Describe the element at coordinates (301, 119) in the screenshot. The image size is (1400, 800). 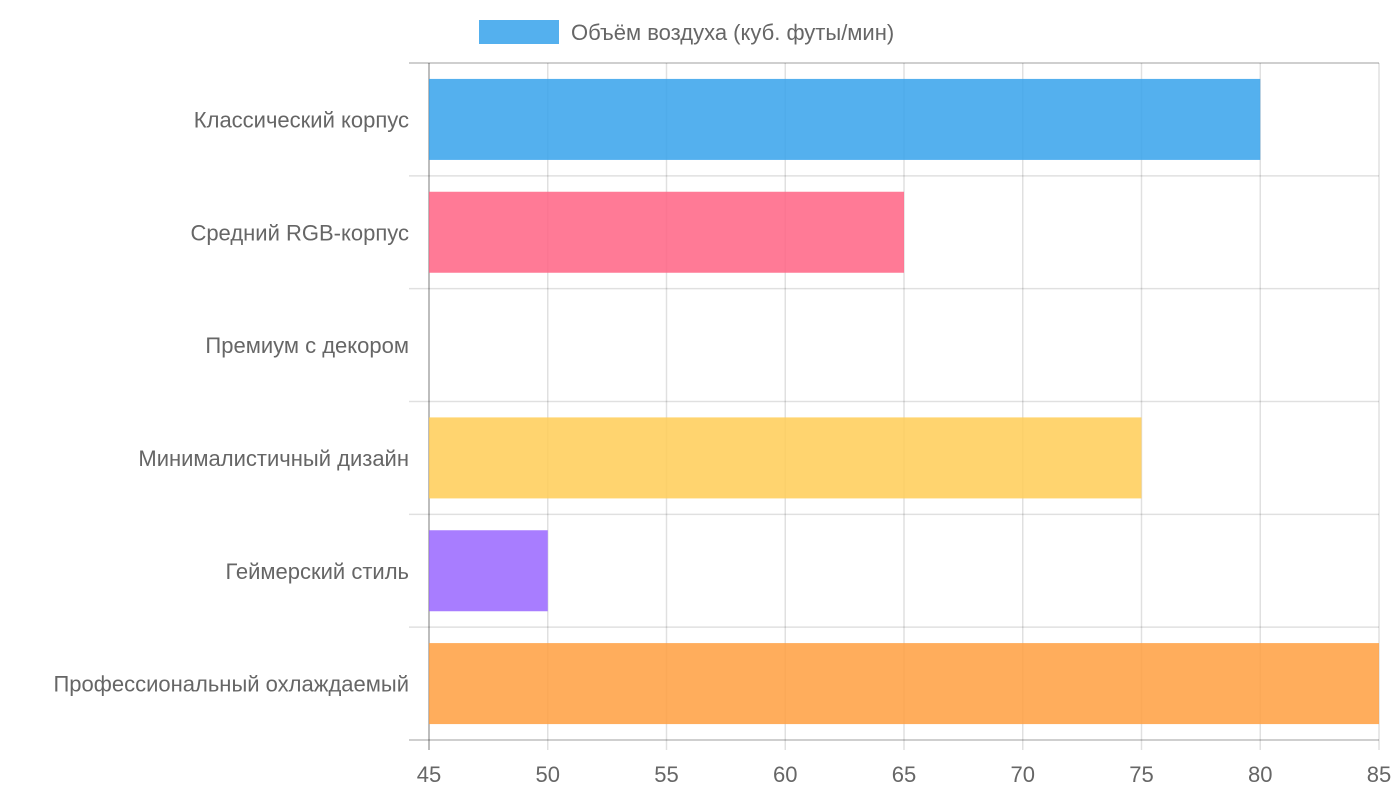
I see `category-label: Классический корпус` at that location.